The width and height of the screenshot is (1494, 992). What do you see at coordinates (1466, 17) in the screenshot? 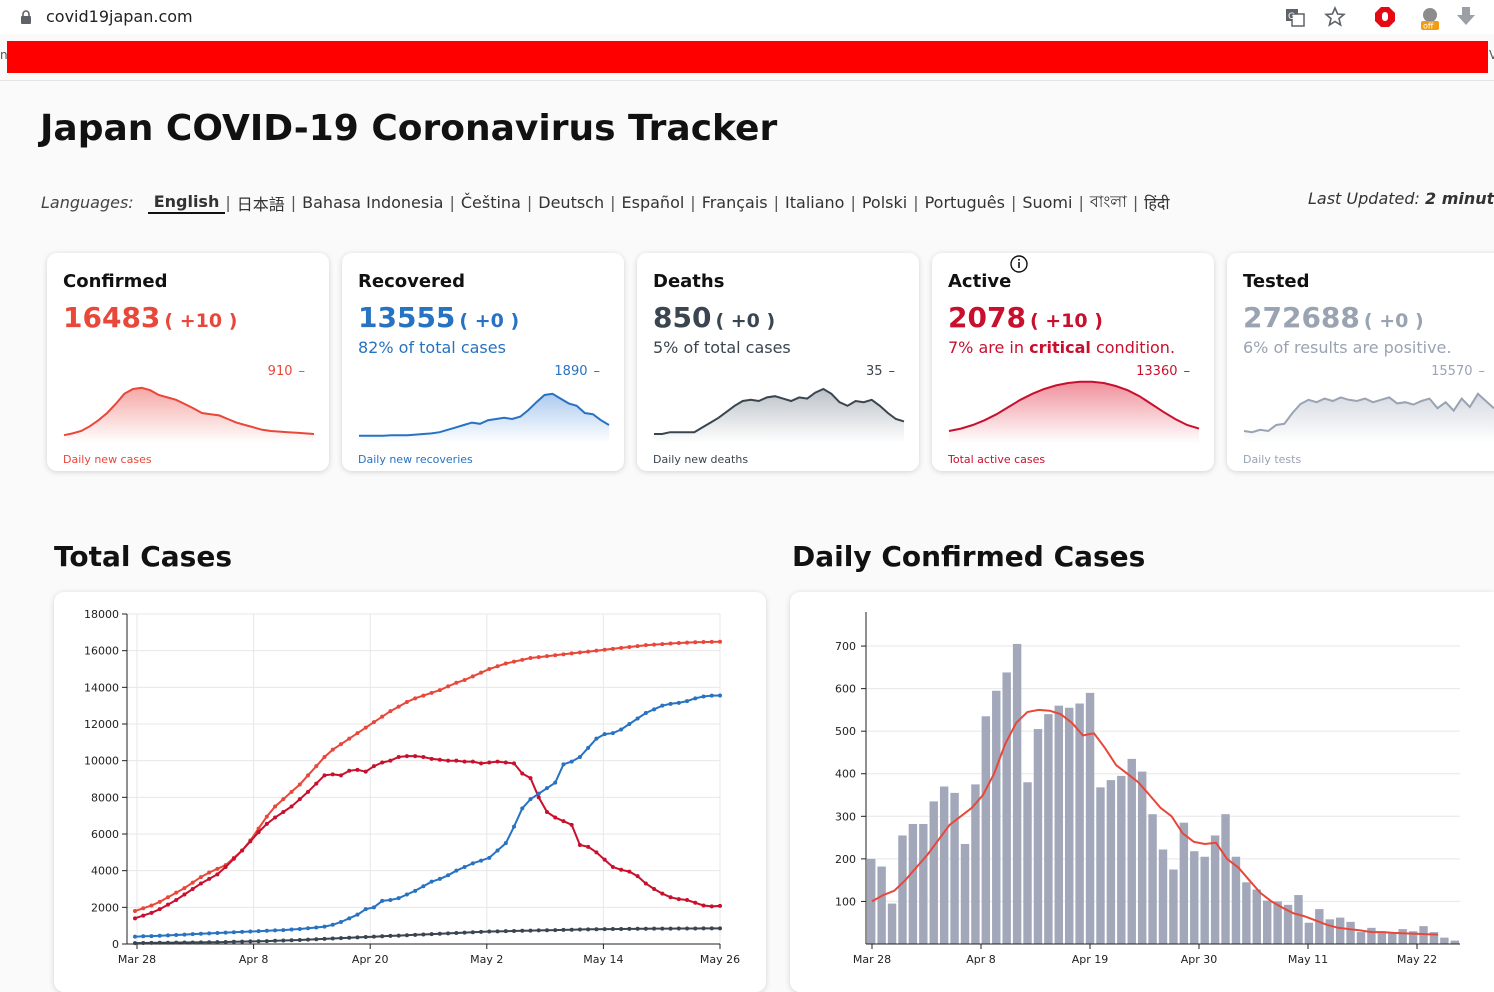
I see `download-arrow-icon` at bounding box center [1466, 17].